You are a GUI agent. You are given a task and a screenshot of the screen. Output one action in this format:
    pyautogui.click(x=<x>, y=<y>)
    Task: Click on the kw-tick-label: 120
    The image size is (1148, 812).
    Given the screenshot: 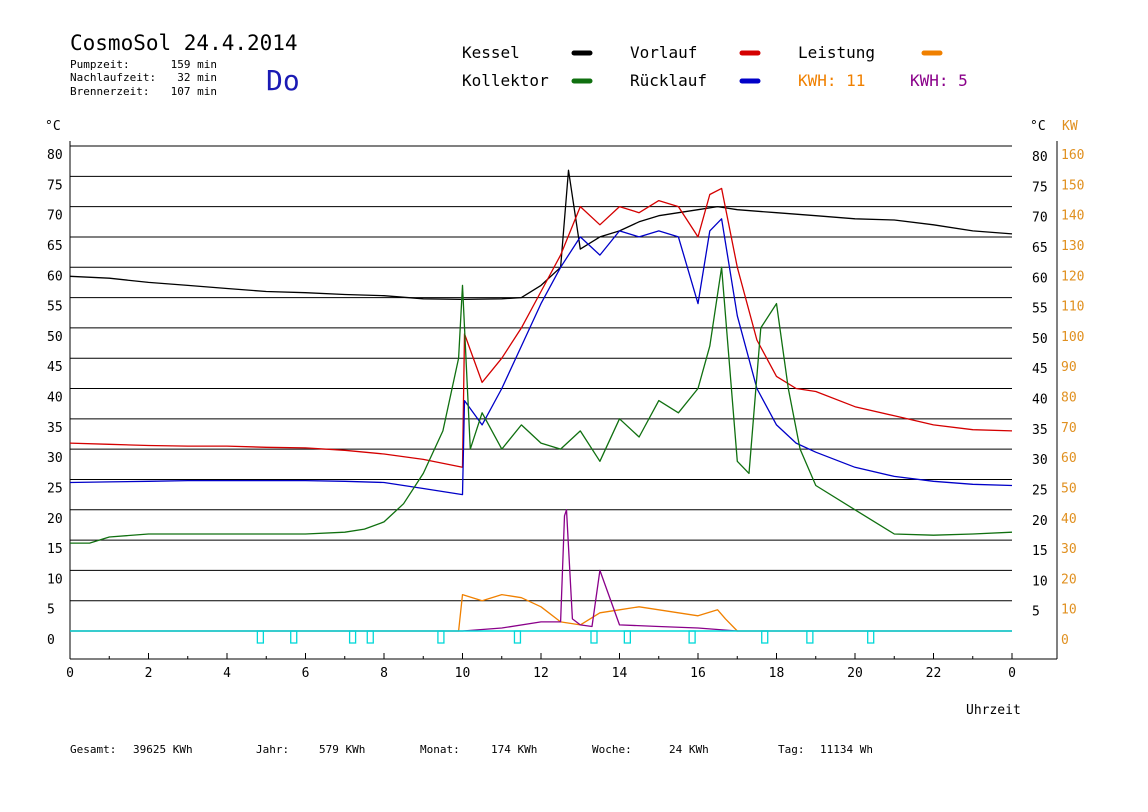 What is the action you would take?
    pyautogui.click(x=1072, y=276)
    